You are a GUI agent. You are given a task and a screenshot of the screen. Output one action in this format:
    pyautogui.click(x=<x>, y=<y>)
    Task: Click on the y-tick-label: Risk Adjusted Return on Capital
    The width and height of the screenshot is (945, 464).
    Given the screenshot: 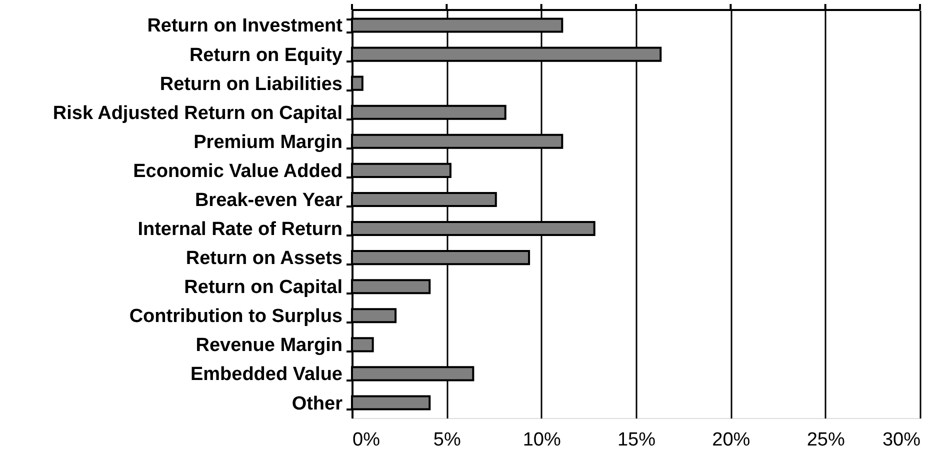 What is the action you would take?
    pyautogui.click(x=197, y=113)
    